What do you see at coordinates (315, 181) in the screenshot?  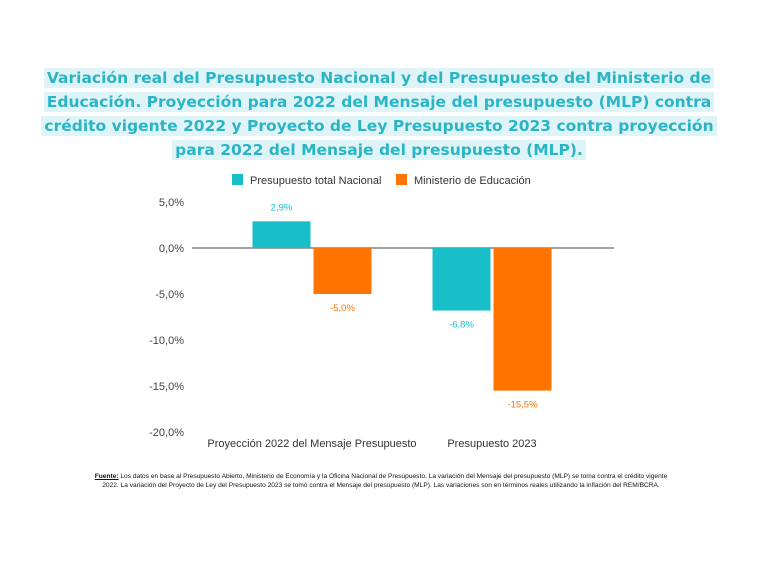 I see `legend-label: Presupuesto total Nacional` at bounding box center [315, 181].